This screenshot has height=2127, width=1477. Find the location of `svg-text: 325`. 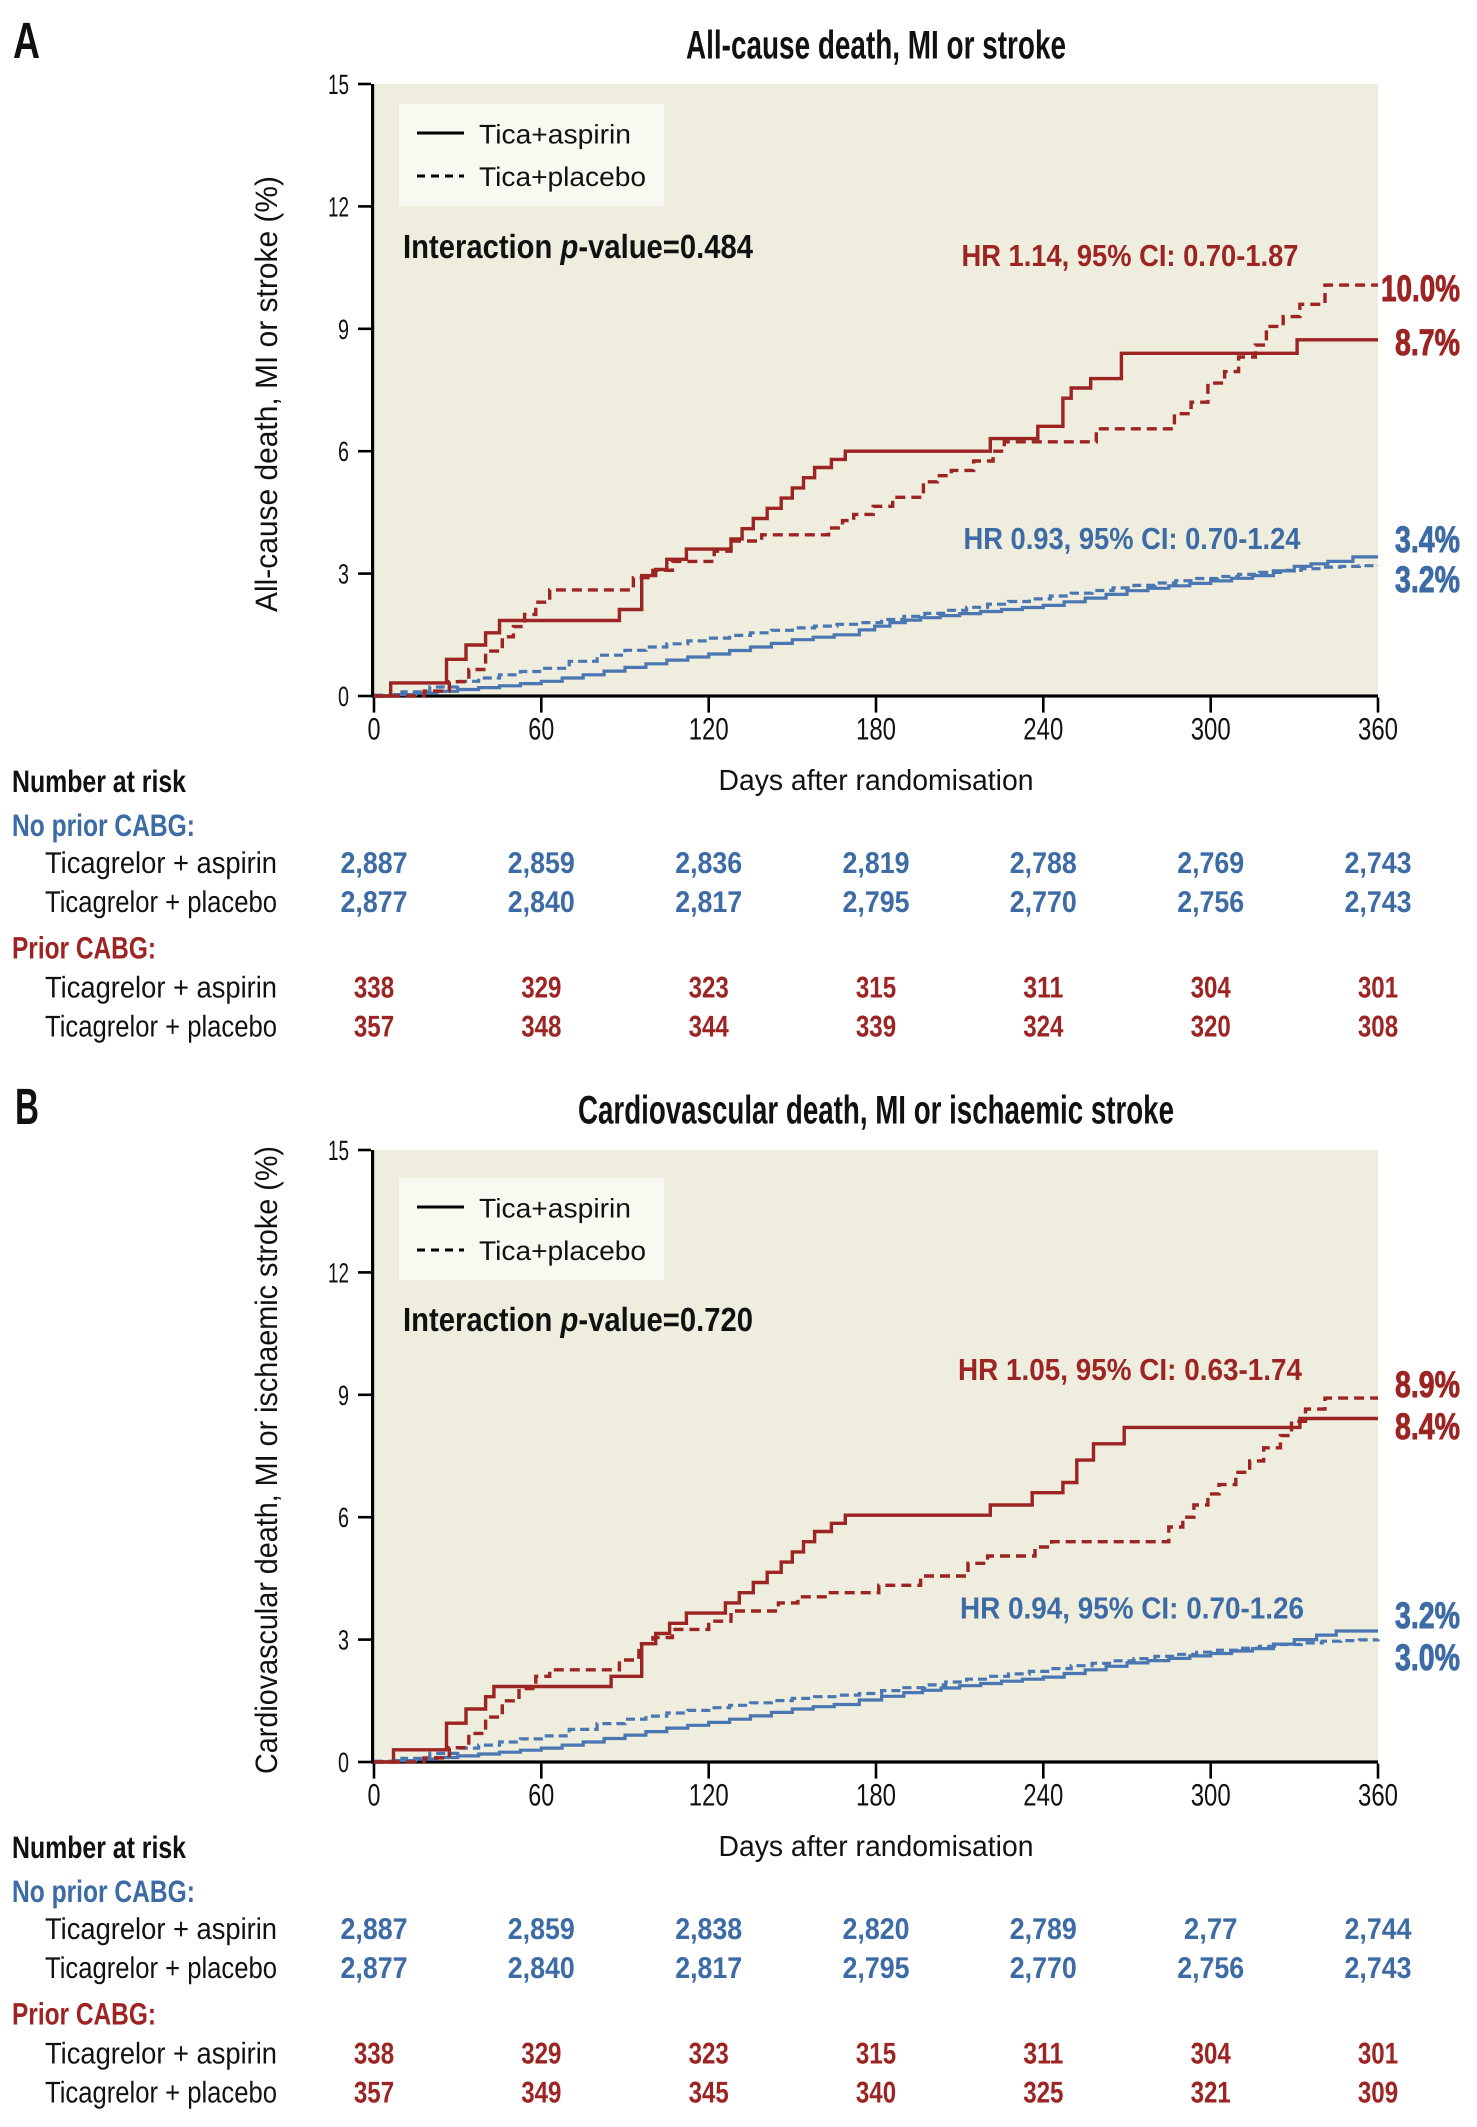

svg-text: 325 is located at coordinates (1043, 2093).